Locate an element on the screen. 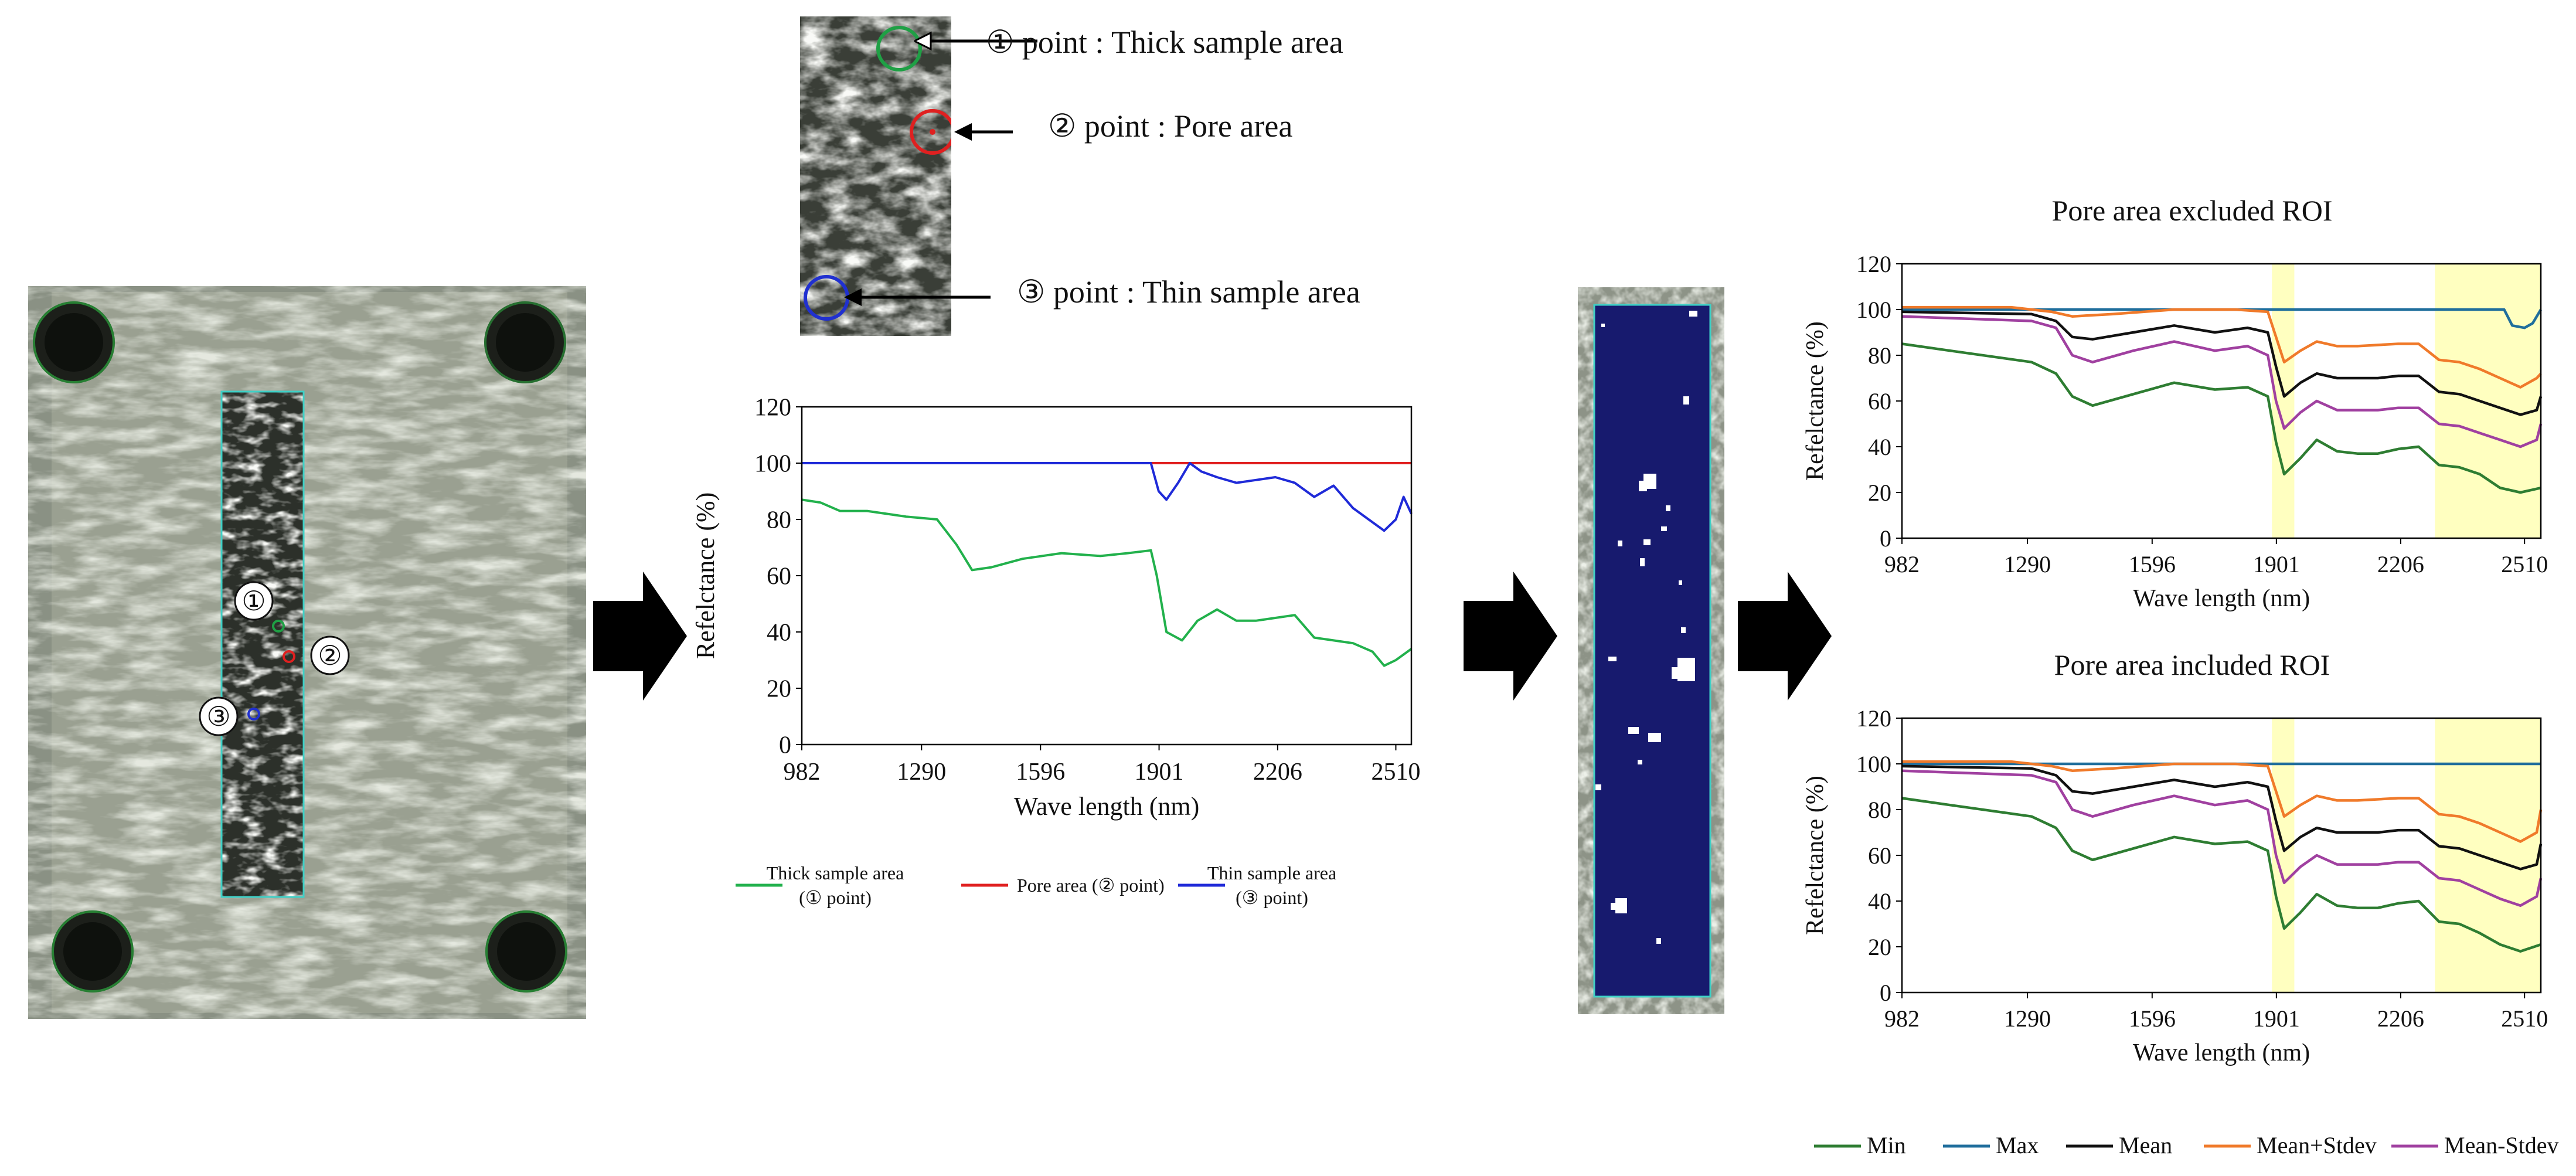 This screenshot has height=1176, width=2576. plot-frame is located at coordinates (1107, 576).